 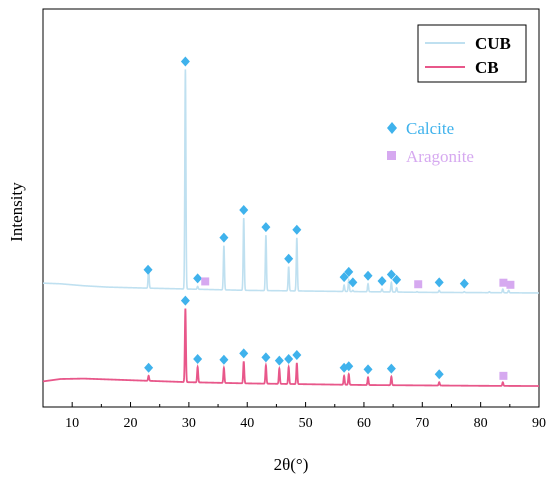 What do you see at coordinates (493, 43) in the screenshot?
I see `legend-label-cub: CUB` at bounding box center [493, 43].